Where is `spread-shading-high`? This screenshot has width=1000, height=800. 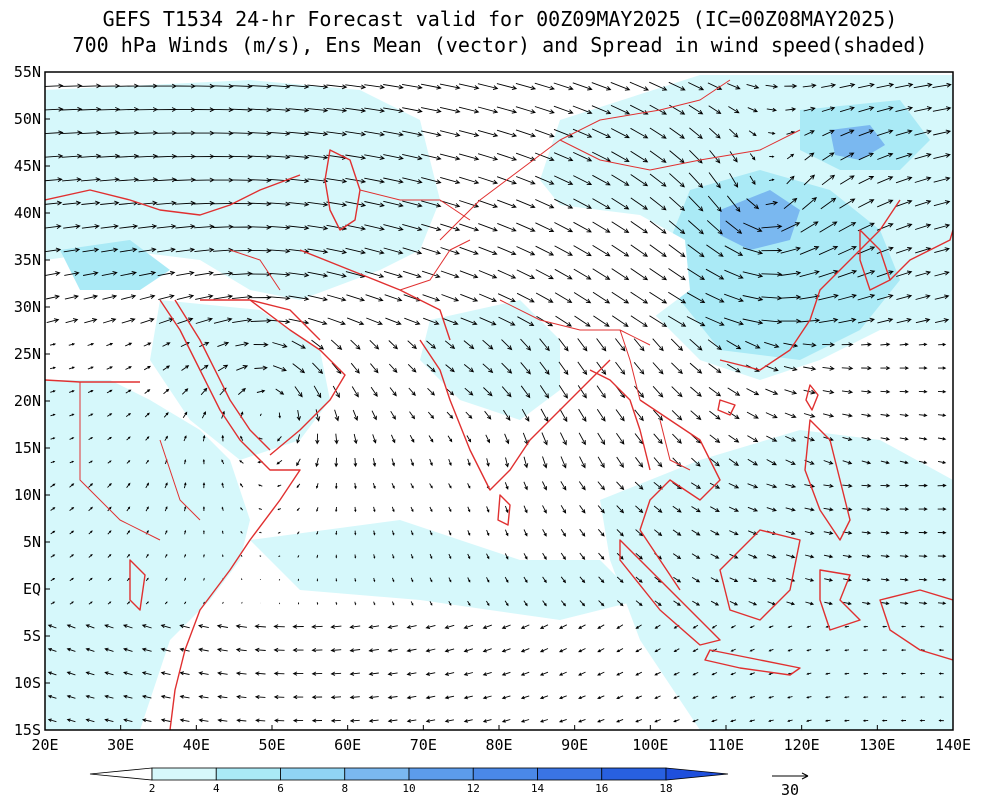
spread-shading-high is located at coordinates (802, 187).